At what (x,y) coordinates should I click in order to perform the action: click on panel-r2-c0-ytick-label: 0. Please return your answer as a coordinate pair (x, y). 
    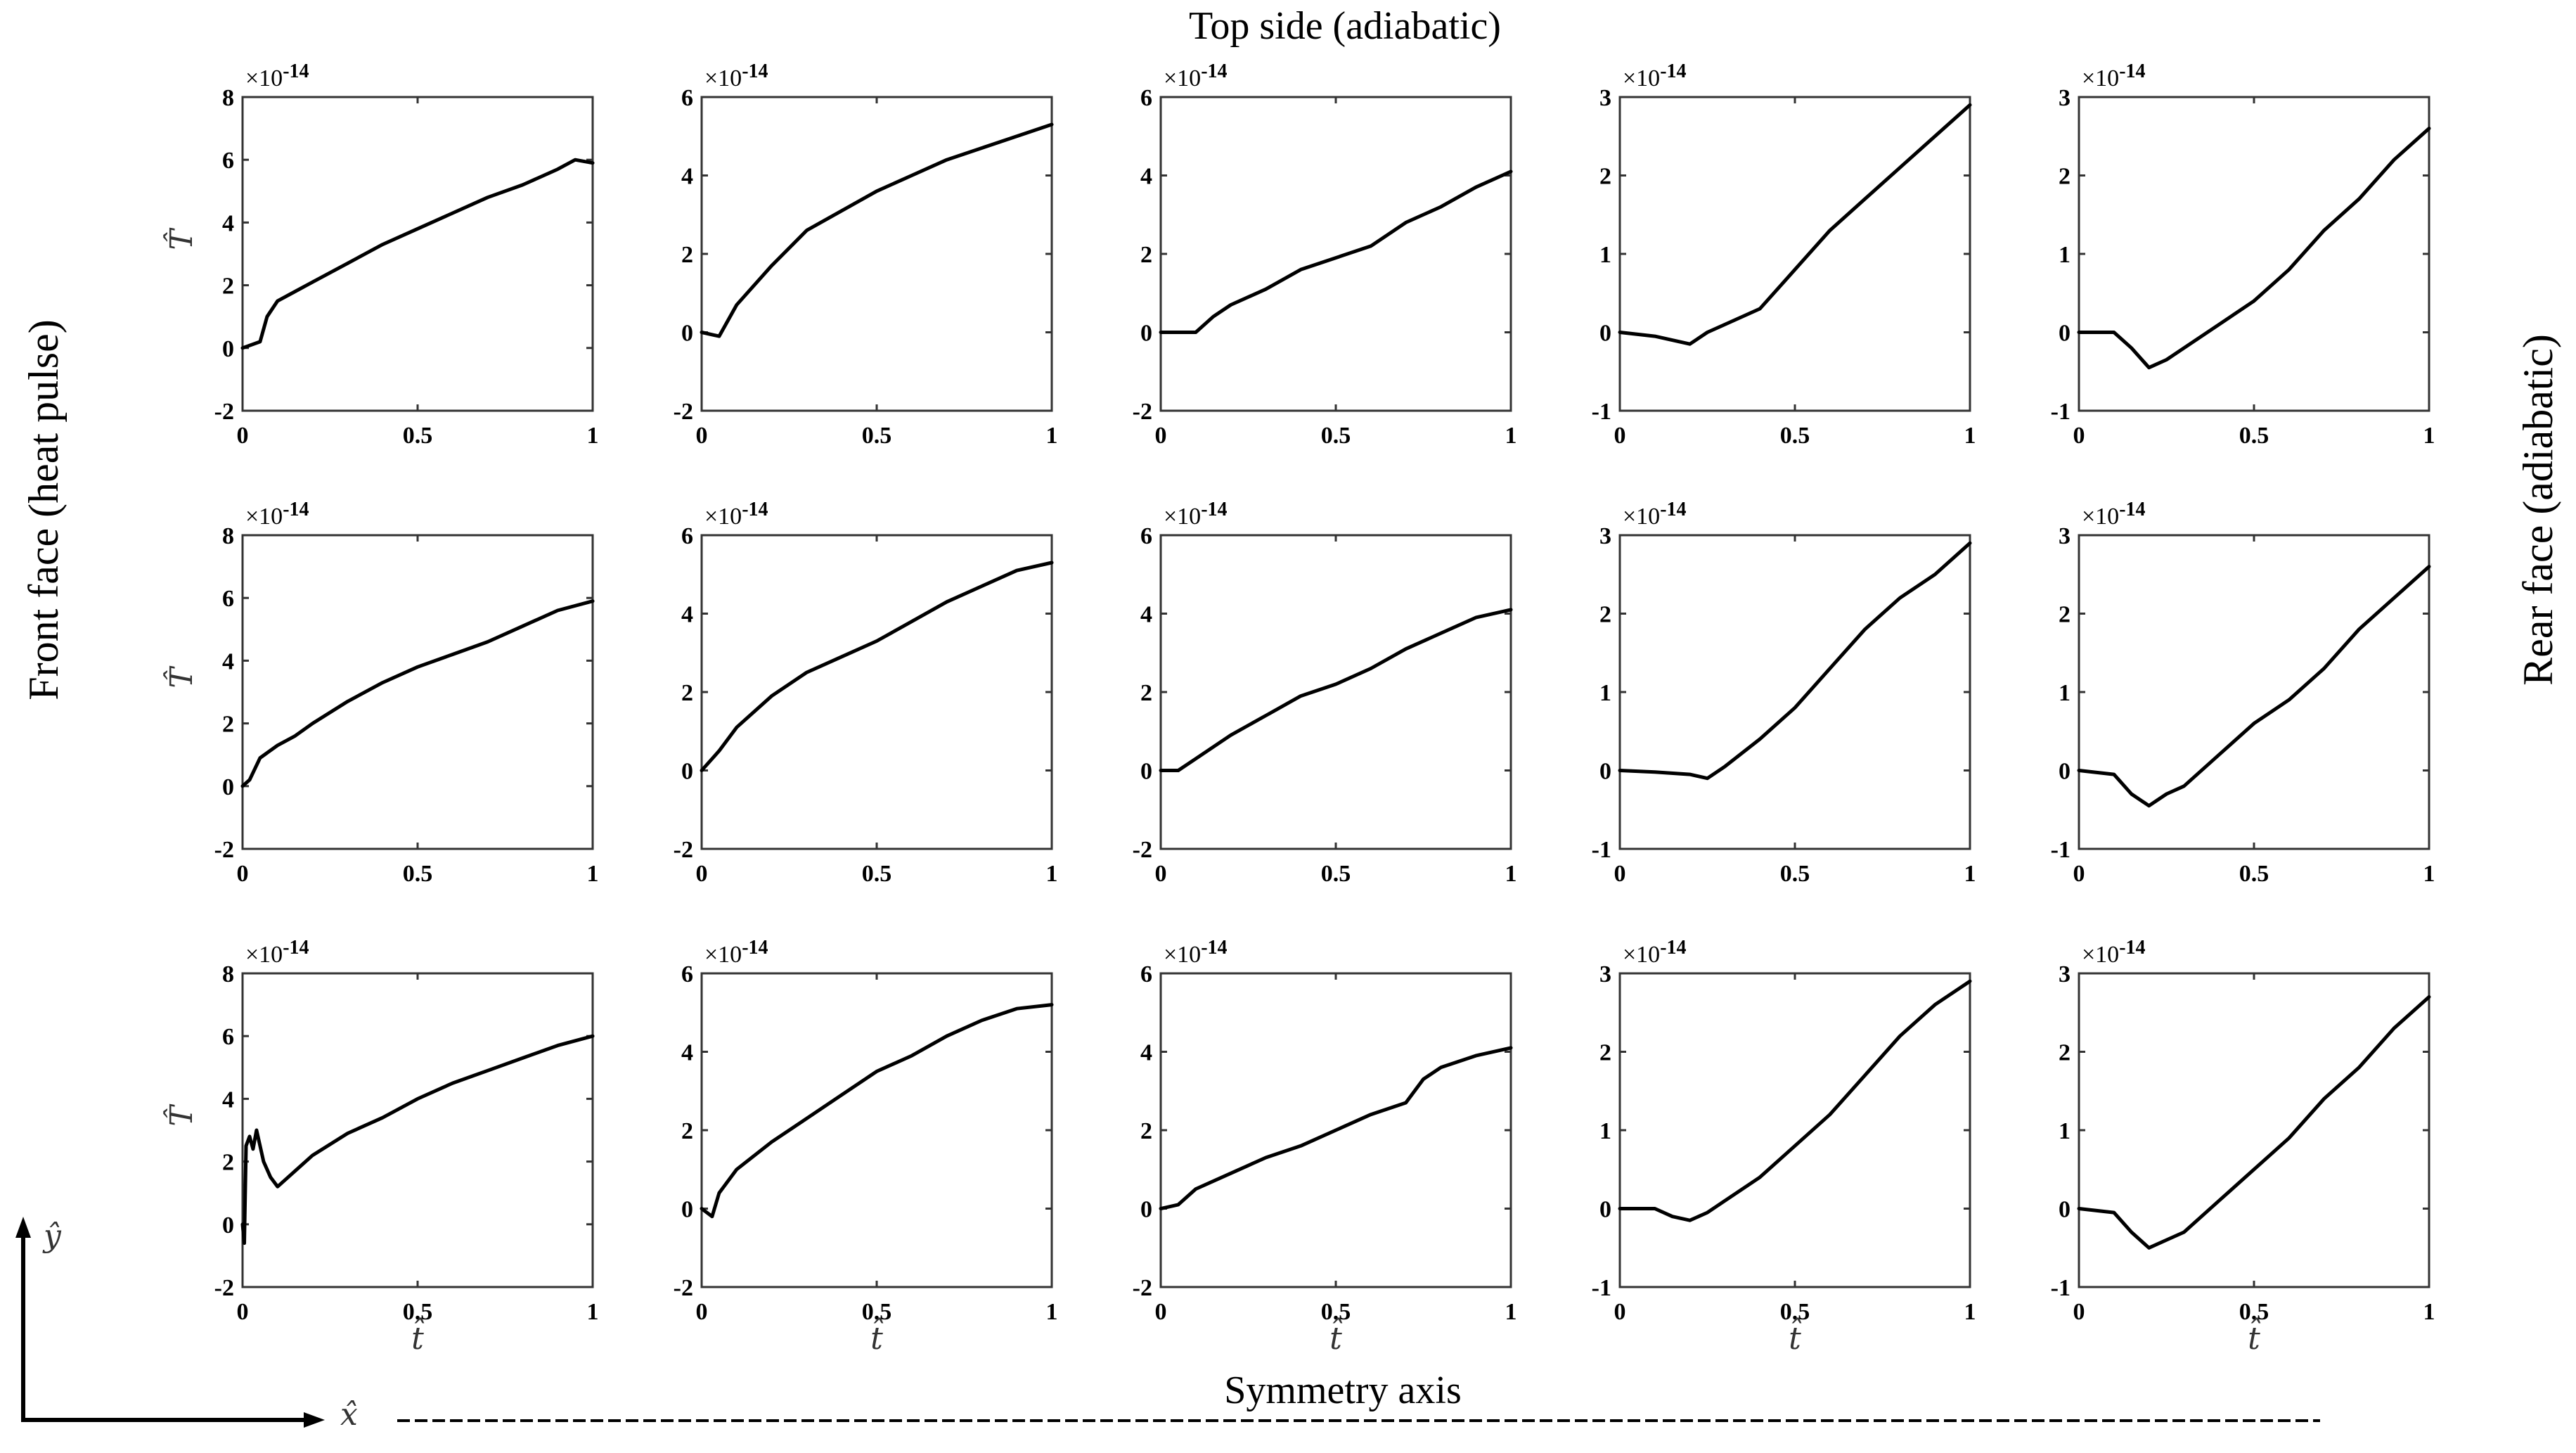
    Looking at the image, I should click on (228, 1225).